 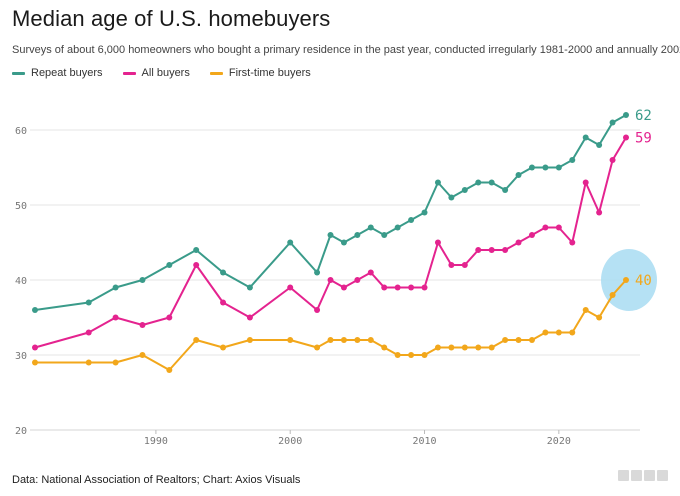 What do you see at coordinates (643, 116) in the screenshot?
I see `end-label-repeat-buyers: 62` at bounding box center [643, 116].